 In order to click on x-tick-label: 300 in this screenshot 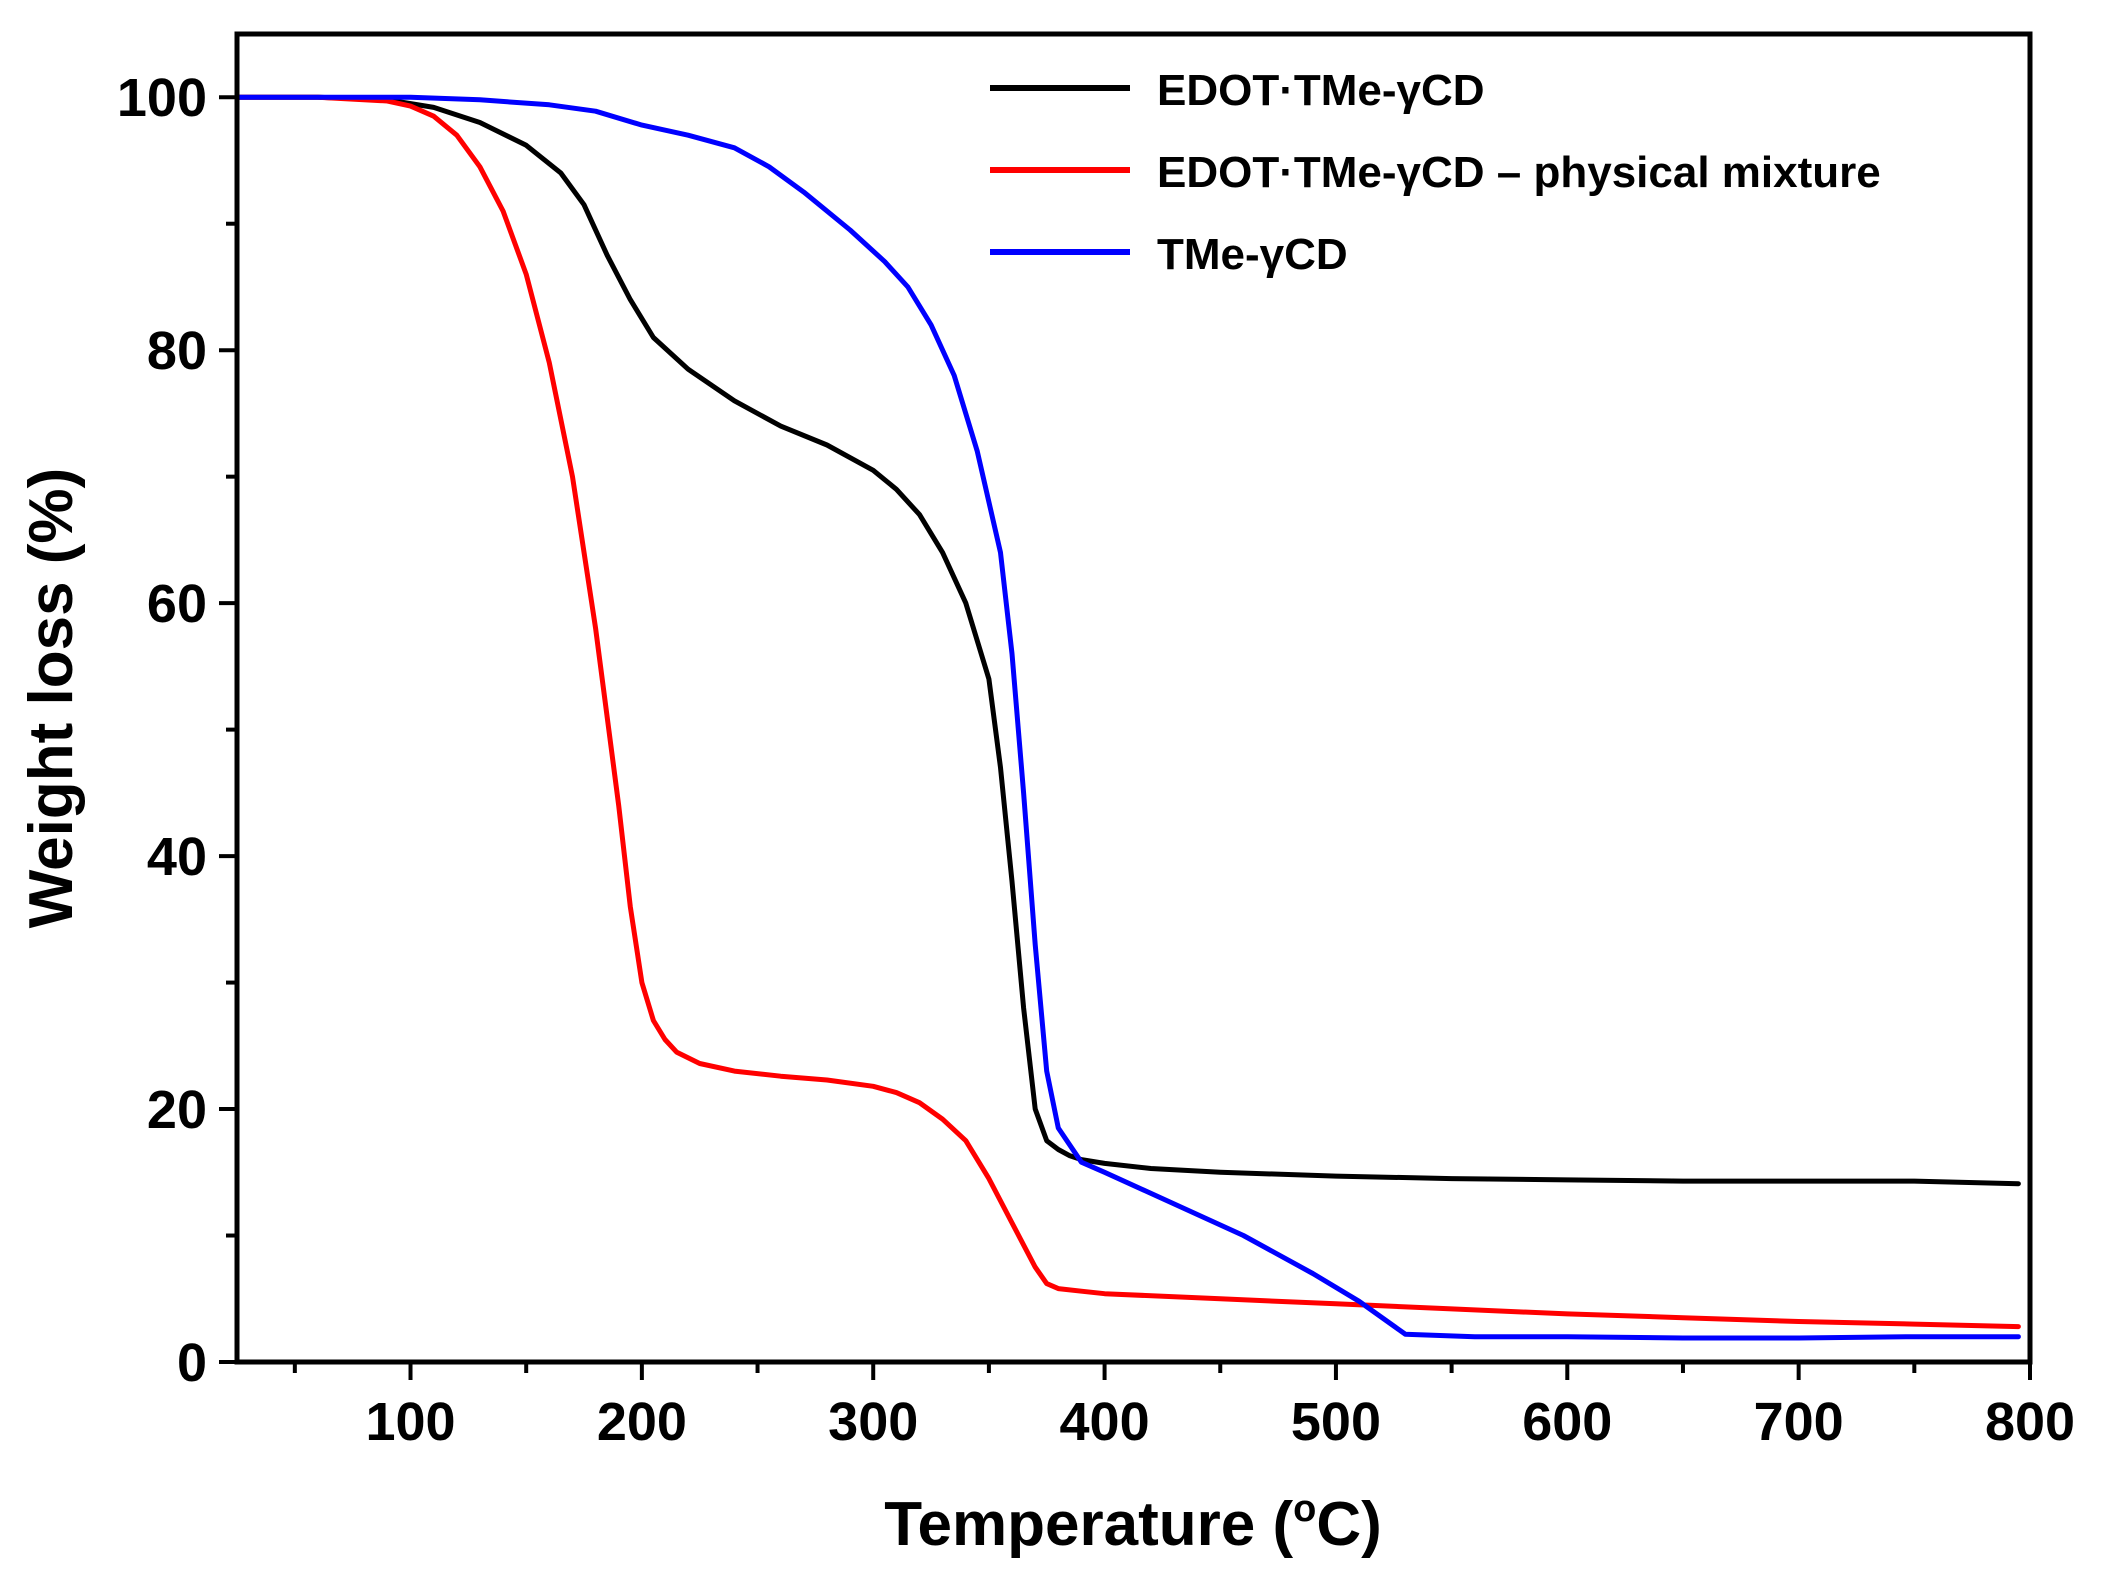, I will do `click(873, 1422)`.